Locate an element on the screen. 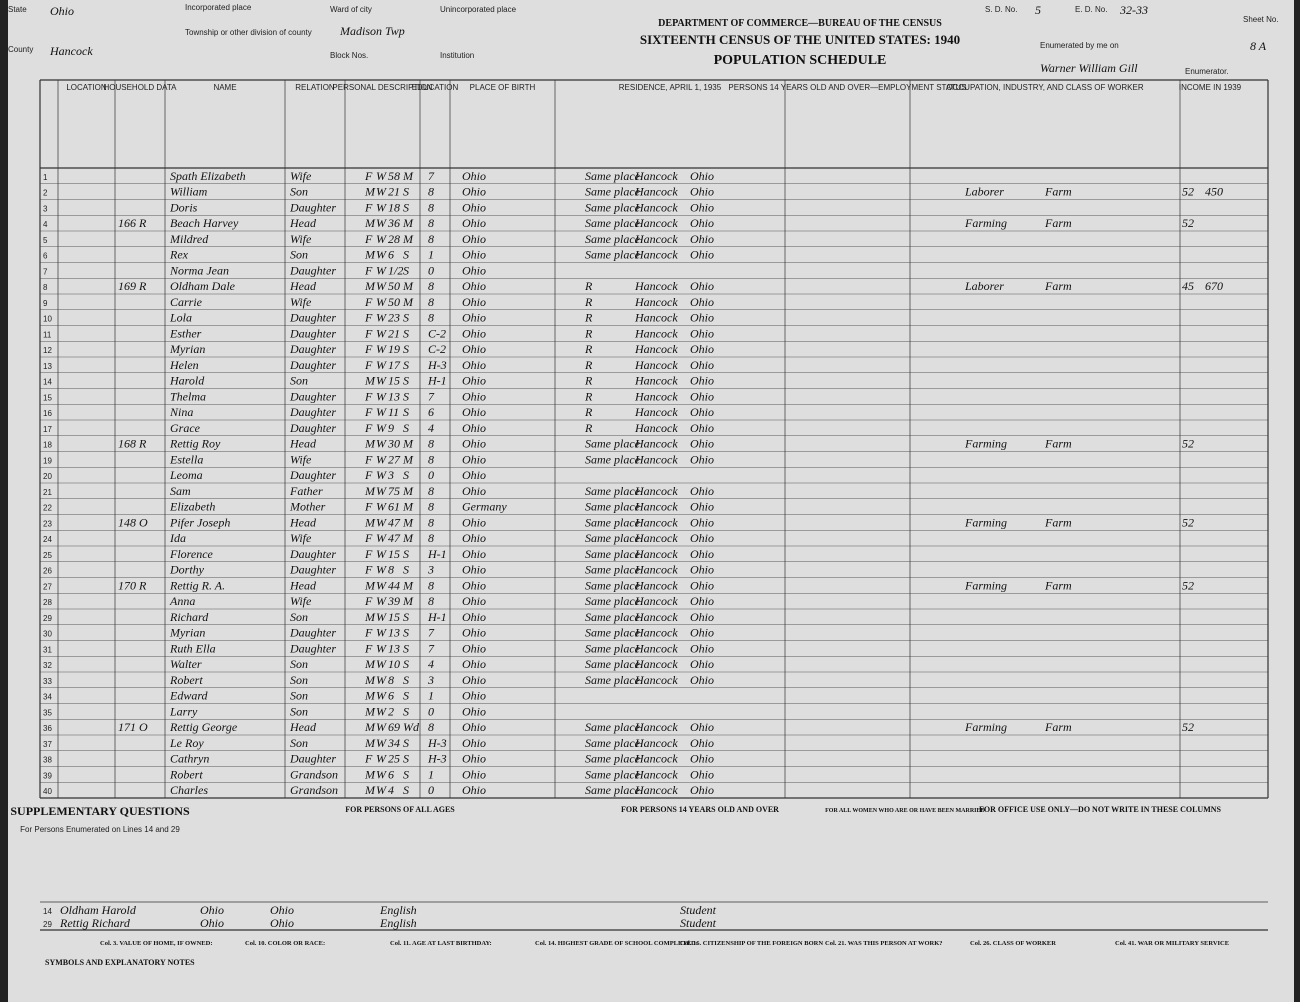 Image resolution: width=1300 pixels, height=1002 pixels. dwelling: 166 R is located at coordinates (132, 223).